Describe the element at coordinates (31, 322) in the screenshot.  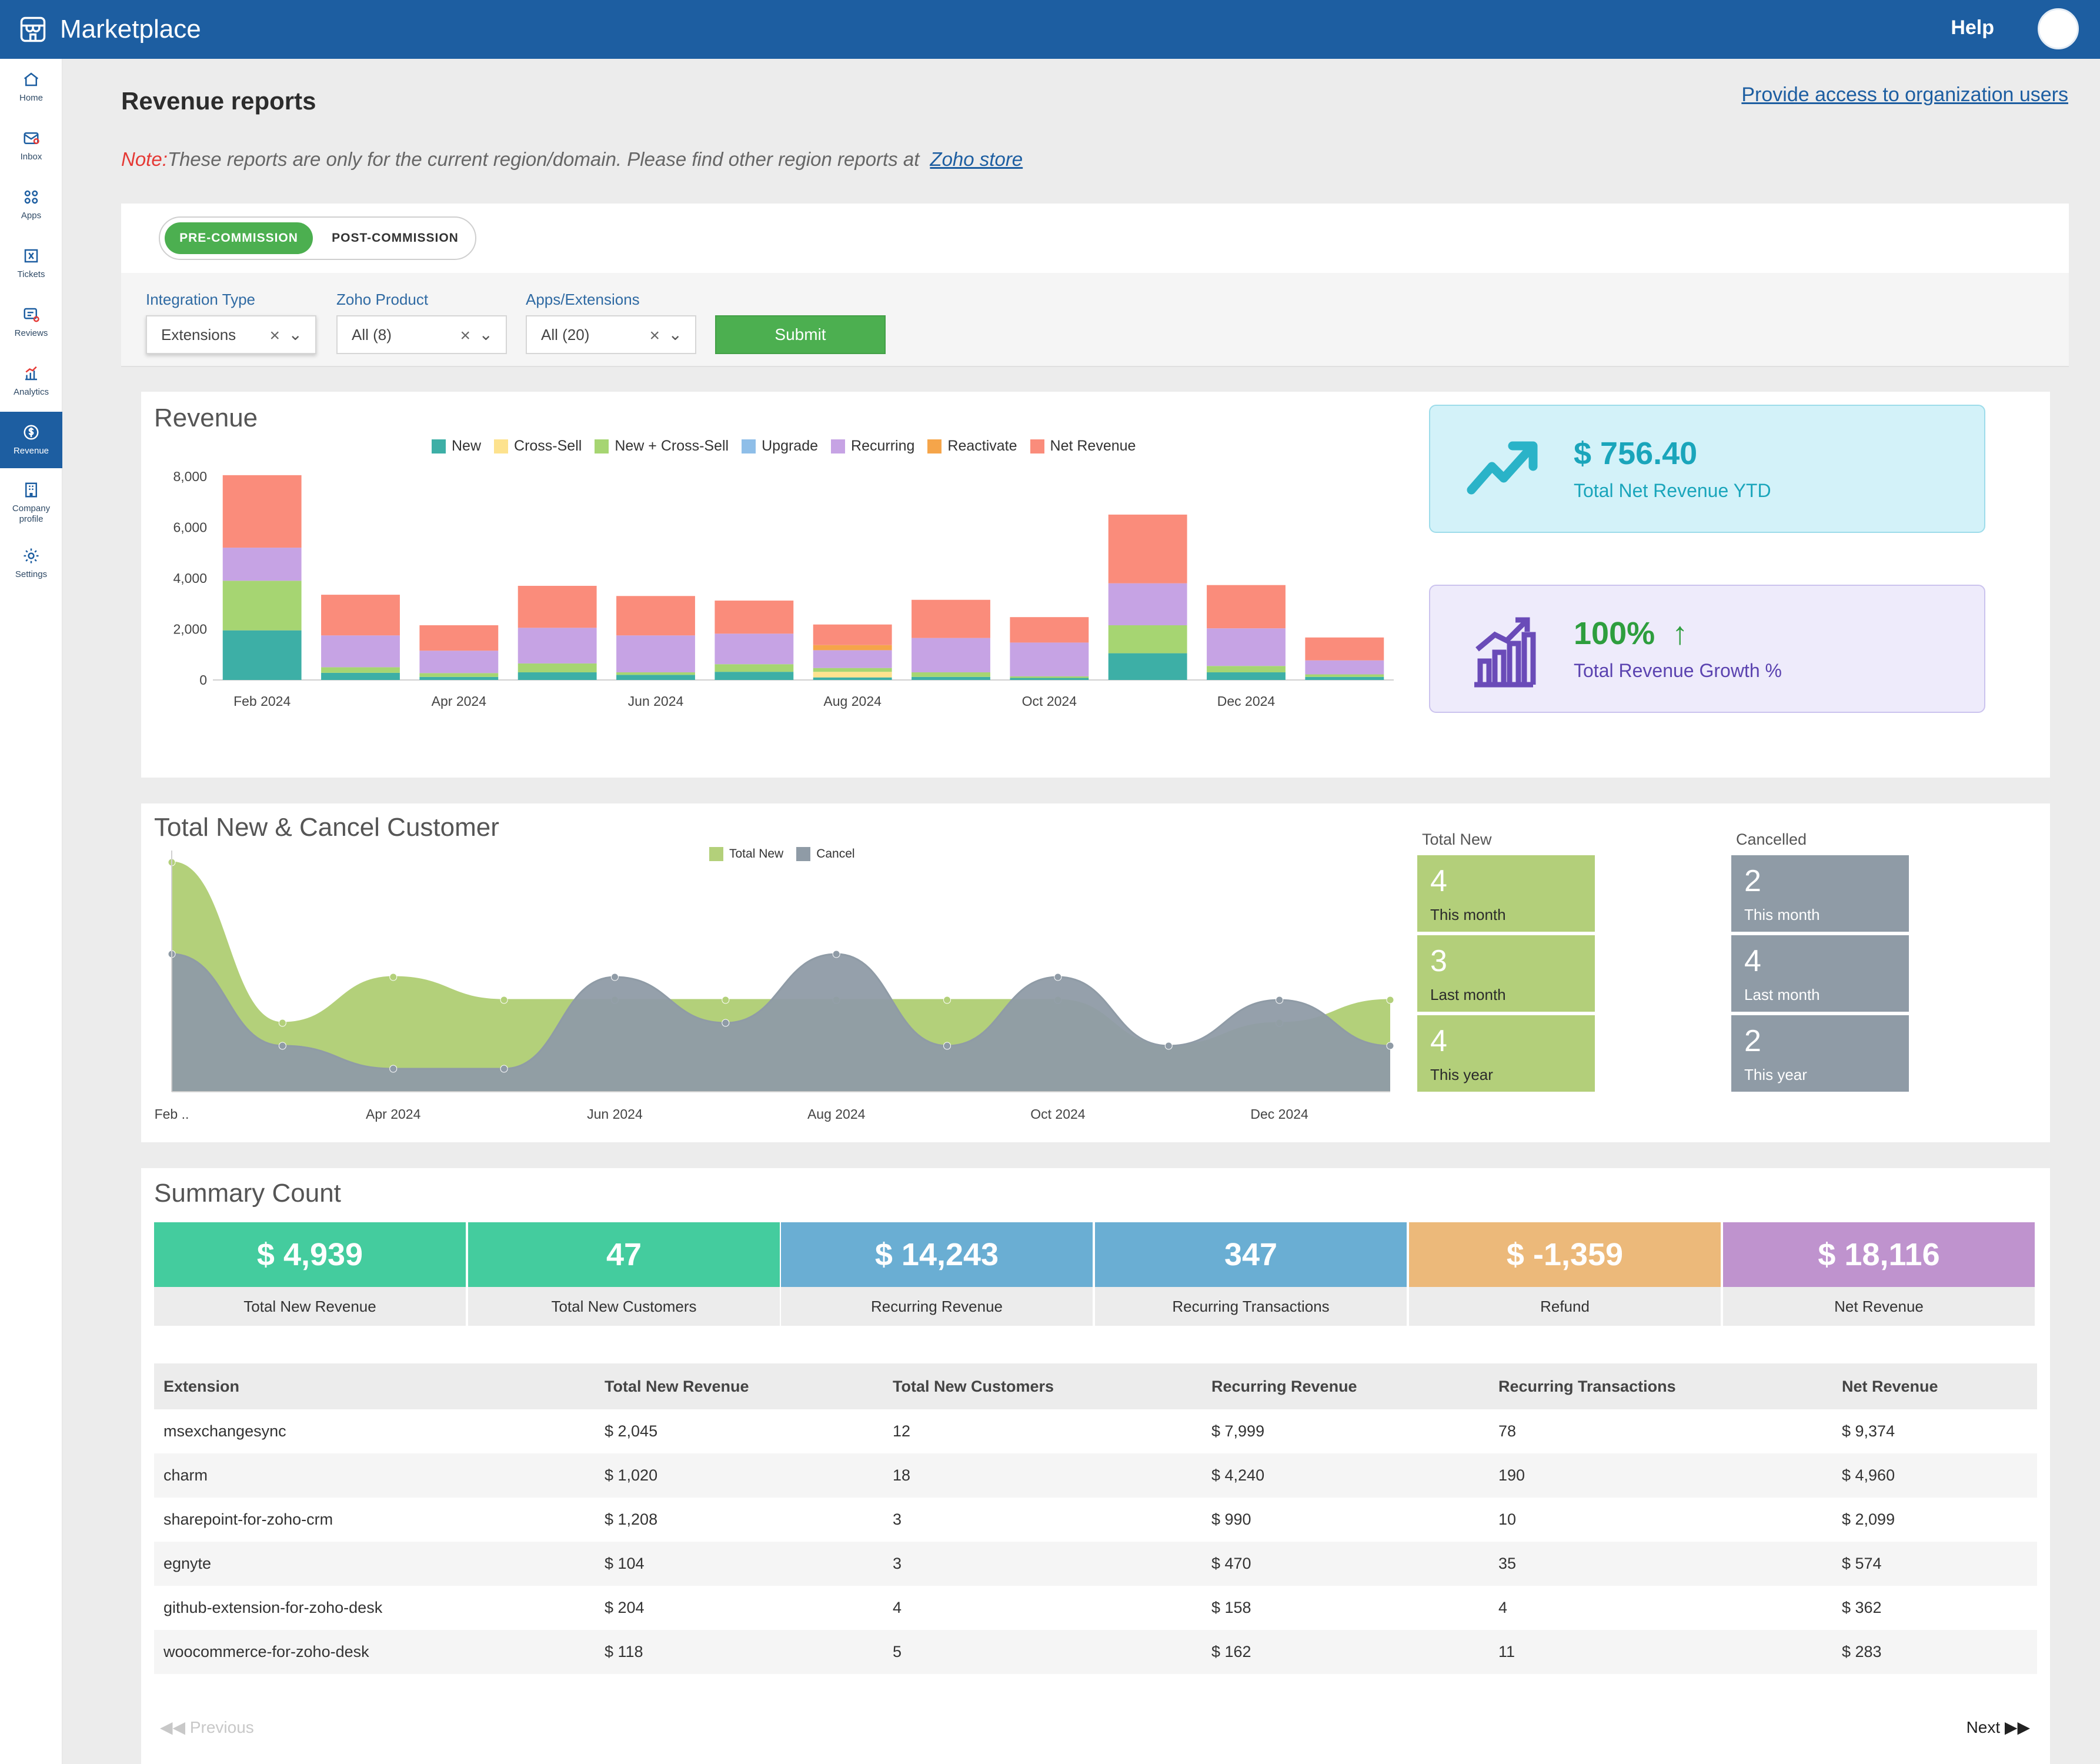
I see `sidebar-item-reviews: Reviews` at that location.